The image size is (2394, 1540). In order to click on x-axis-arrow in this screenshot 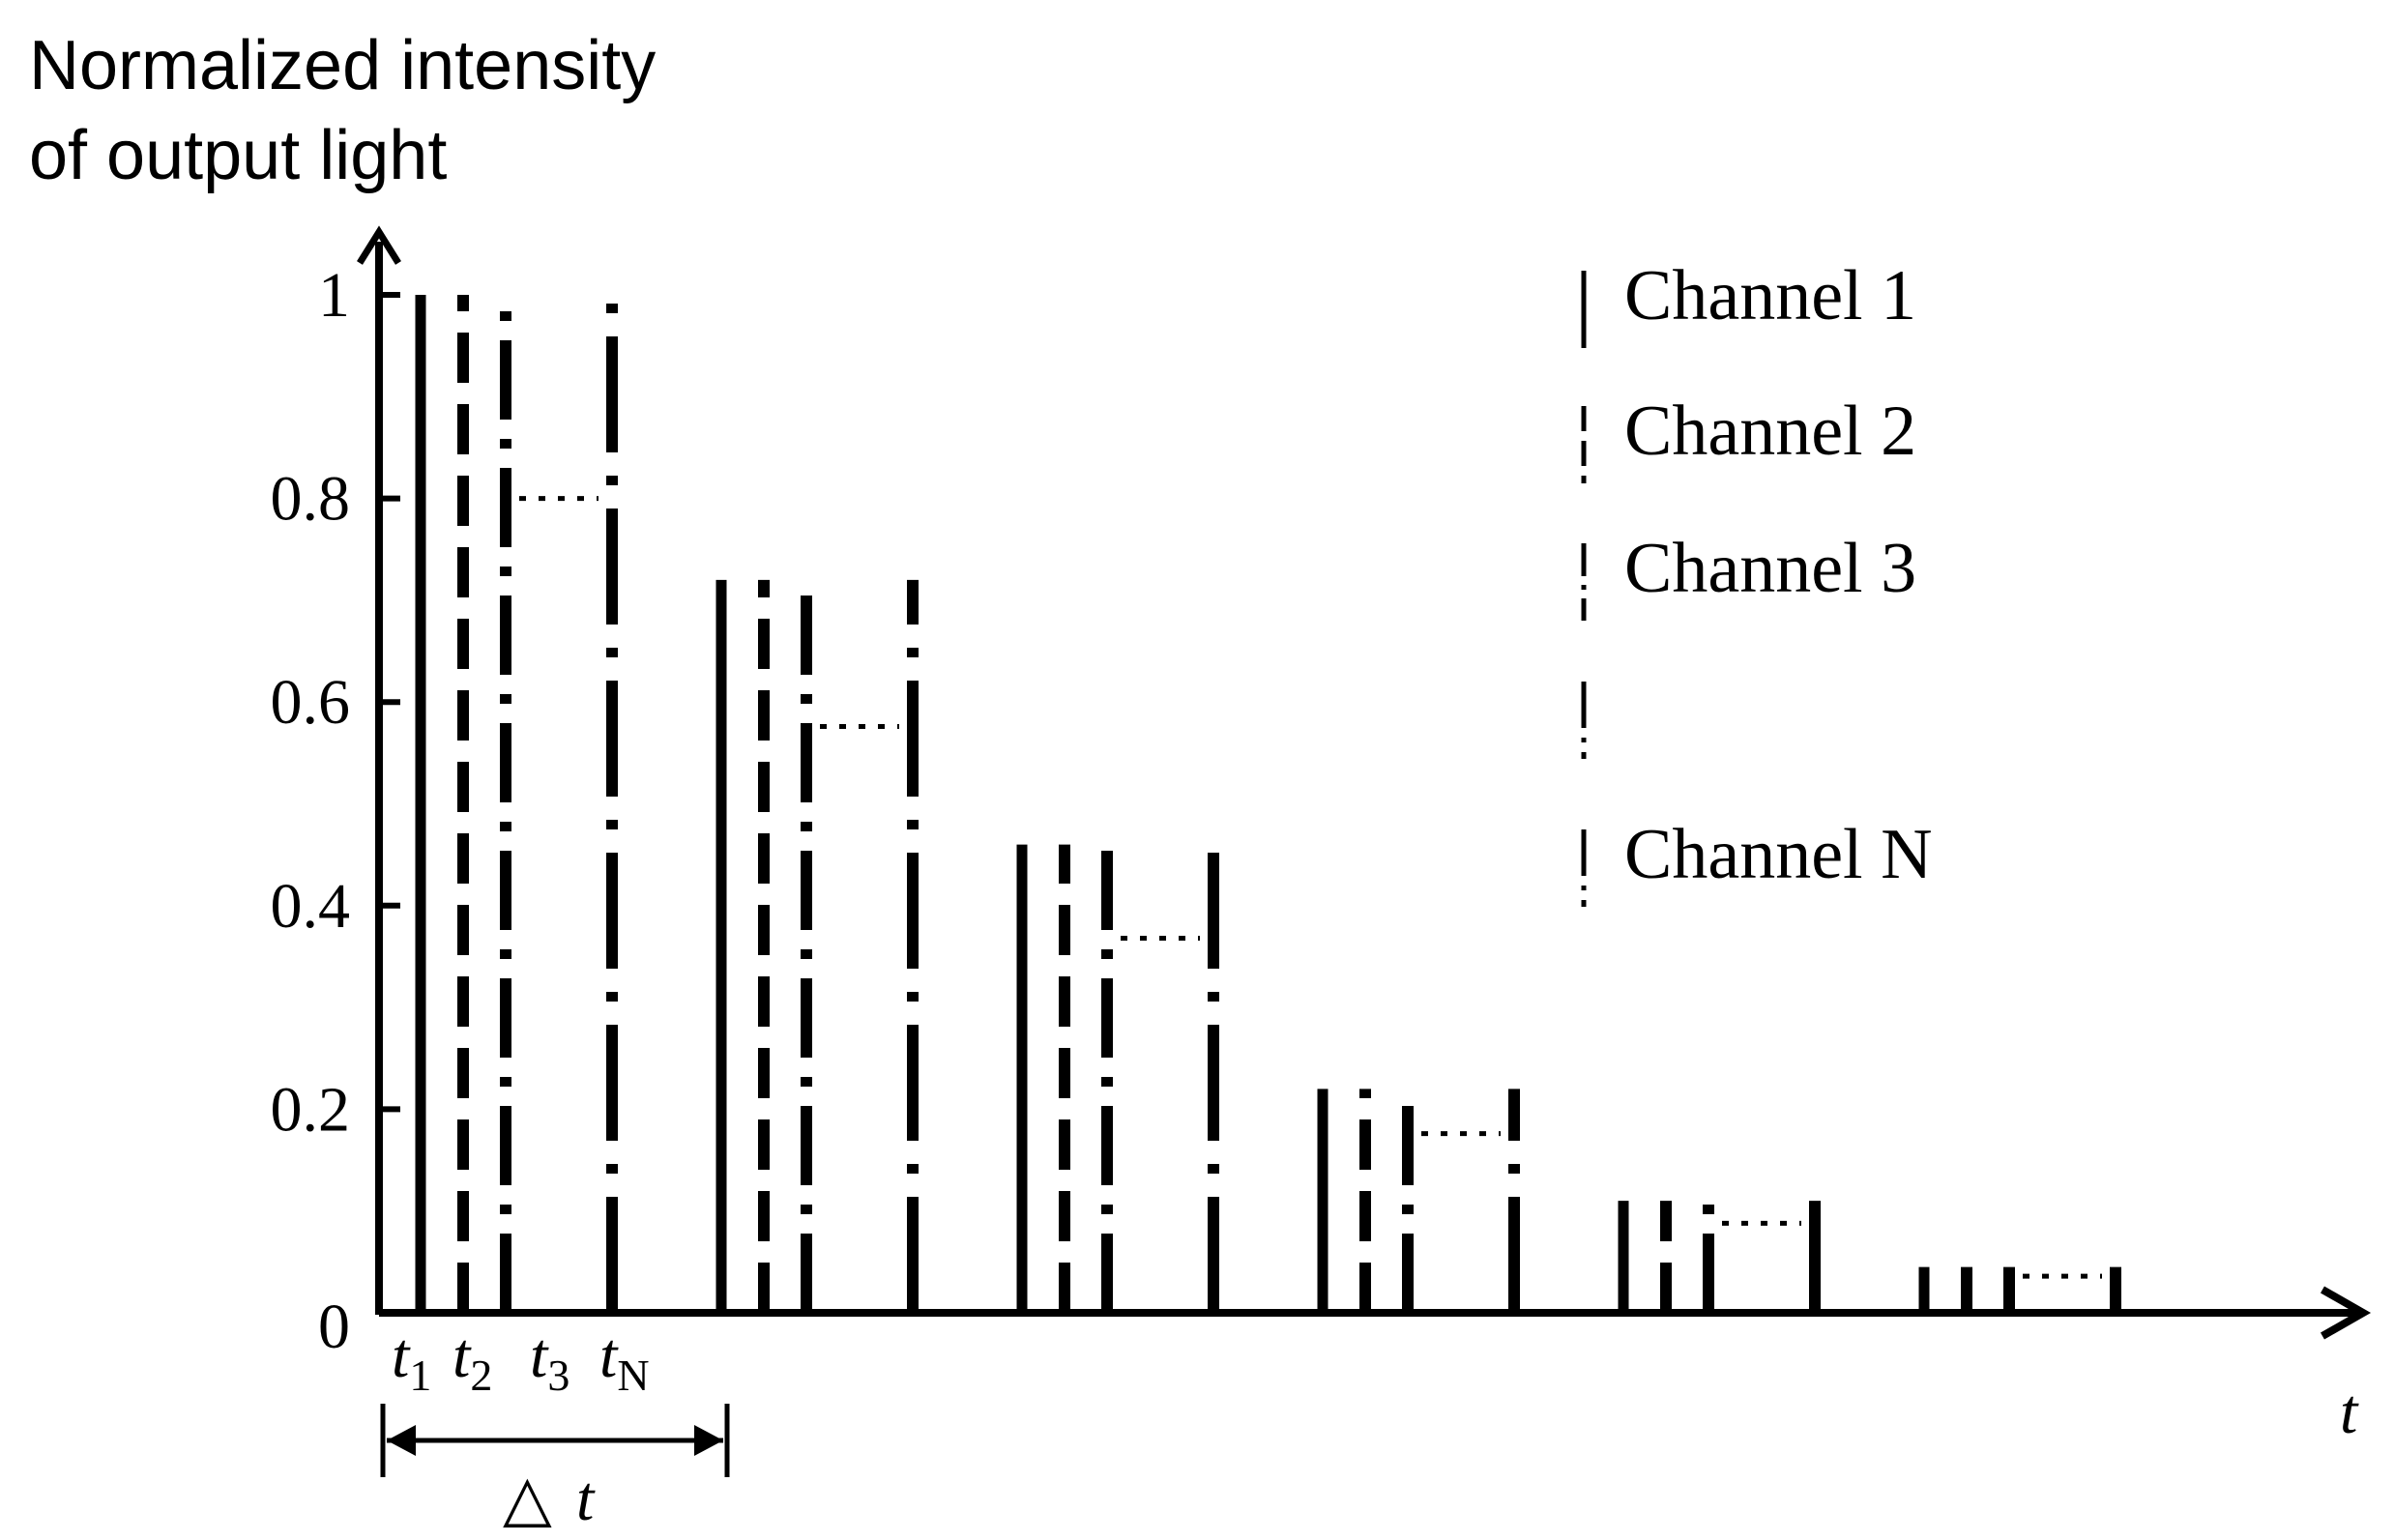, I will do `click(2346, 1313)`.